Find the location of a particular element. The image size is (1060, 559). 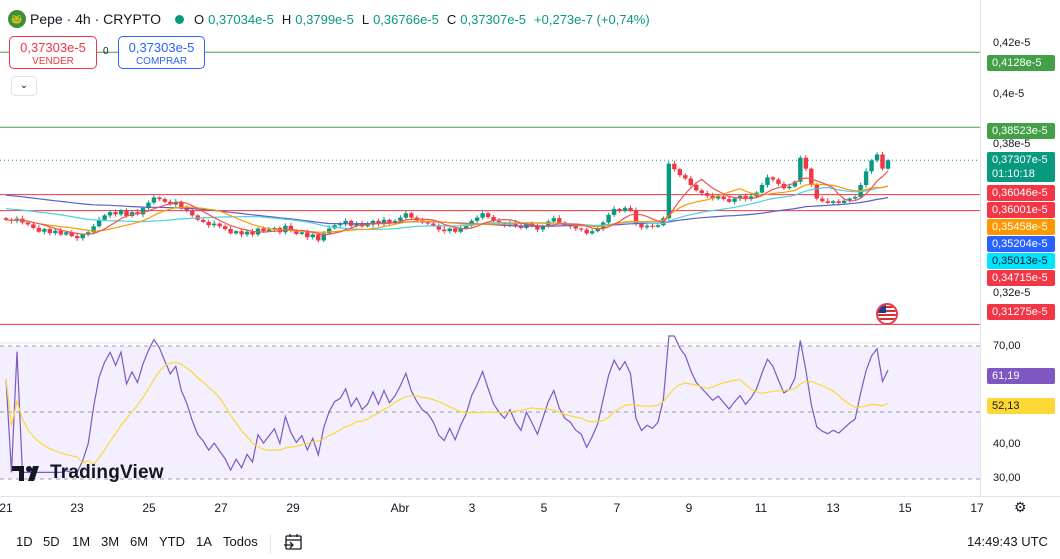

us-flag-event-icon is located at coordinates (887, 314).